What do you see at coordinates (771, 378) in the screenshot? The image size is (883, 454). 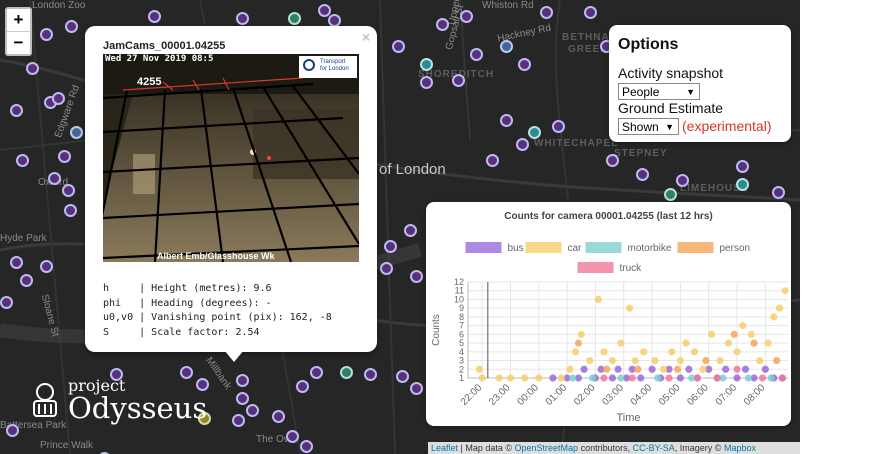 I see `data-point-motorbike` at bounding box center [771, 378].